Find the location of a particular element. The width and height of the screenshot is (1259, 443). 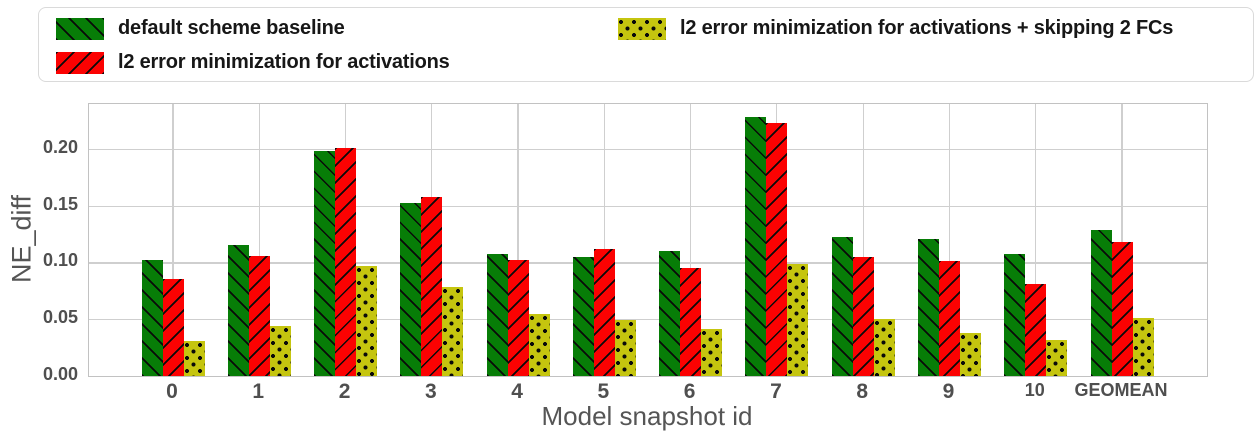

bar-series2-cat0 is located at coordinates (194, 358).